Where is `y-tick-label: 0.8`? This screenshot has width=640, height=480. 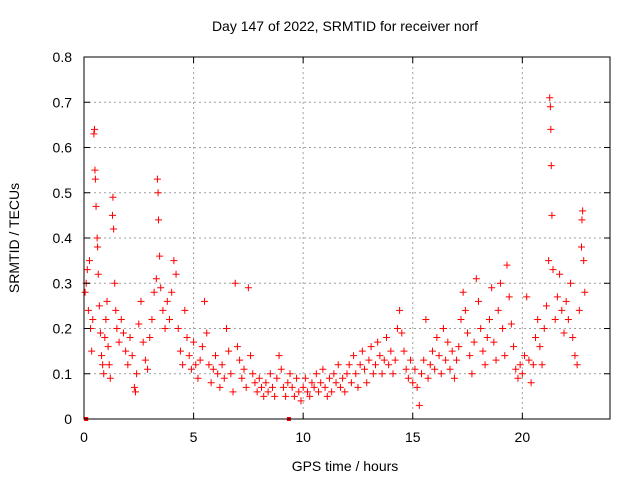
y-tick-label: 0.8 is located at coordinates (63, 57).